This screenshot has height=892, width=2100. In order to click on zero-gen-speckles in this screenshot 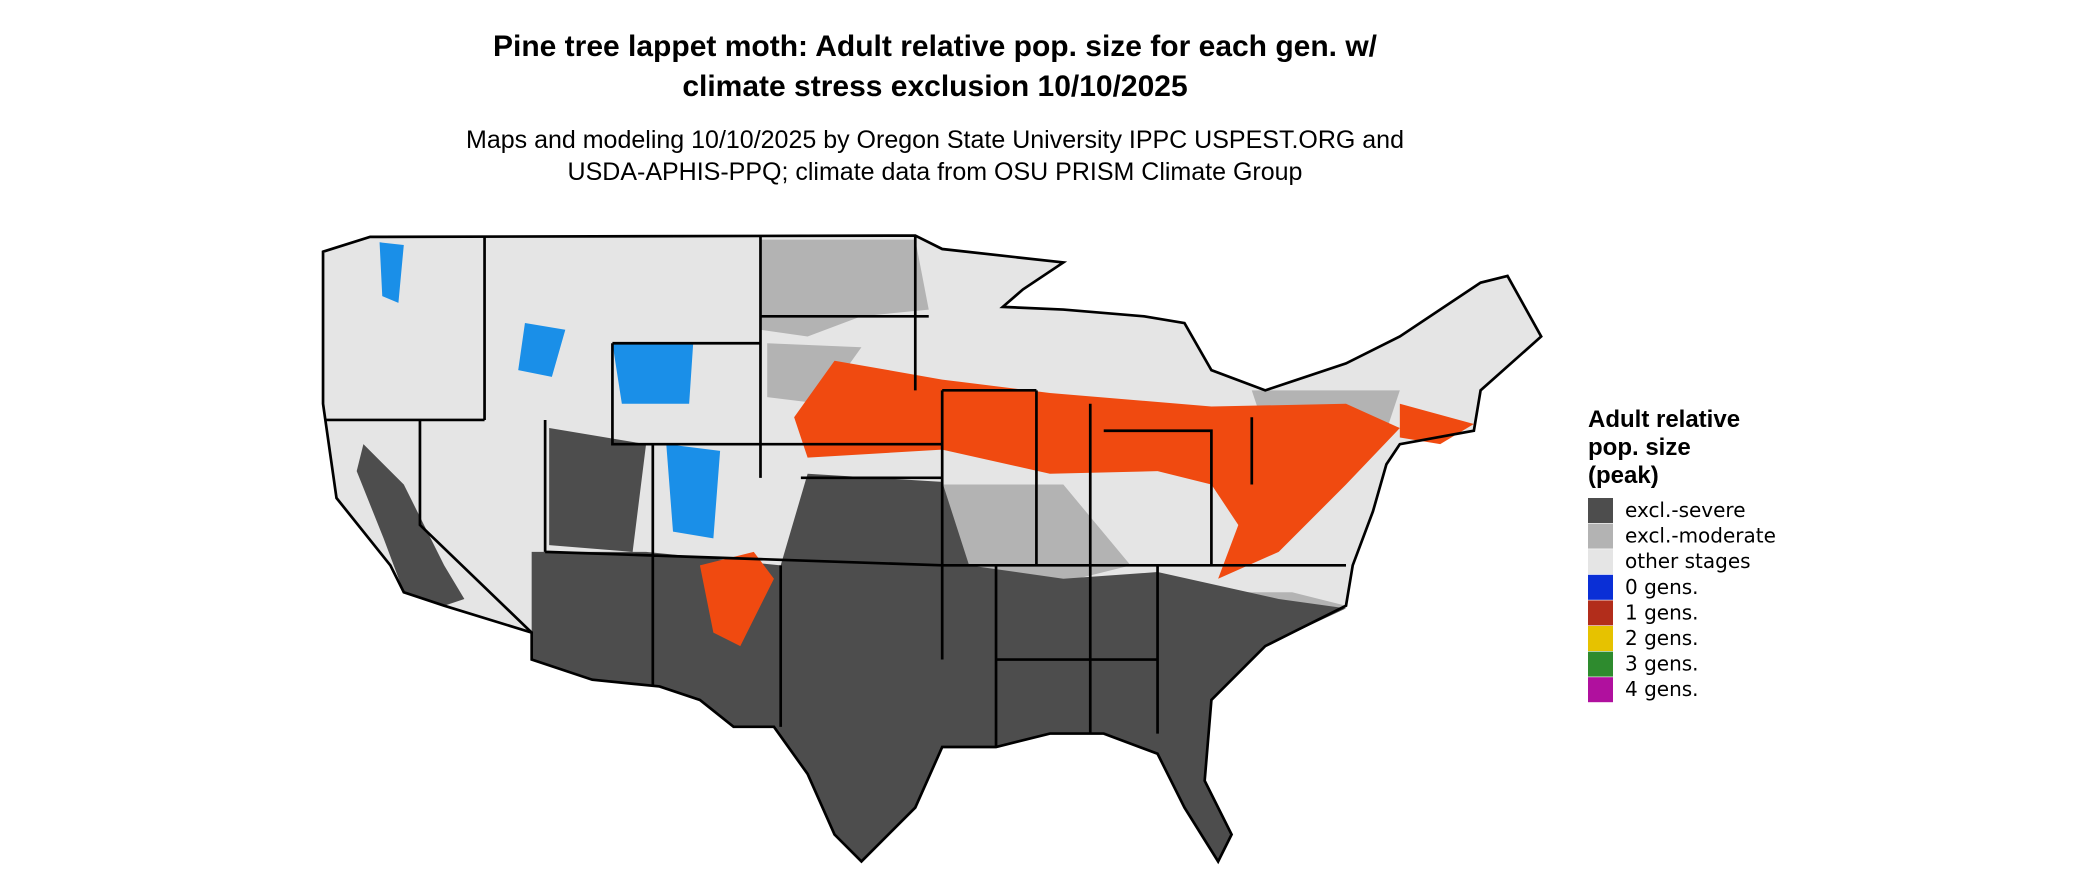, I will do `click(550, 390)`.